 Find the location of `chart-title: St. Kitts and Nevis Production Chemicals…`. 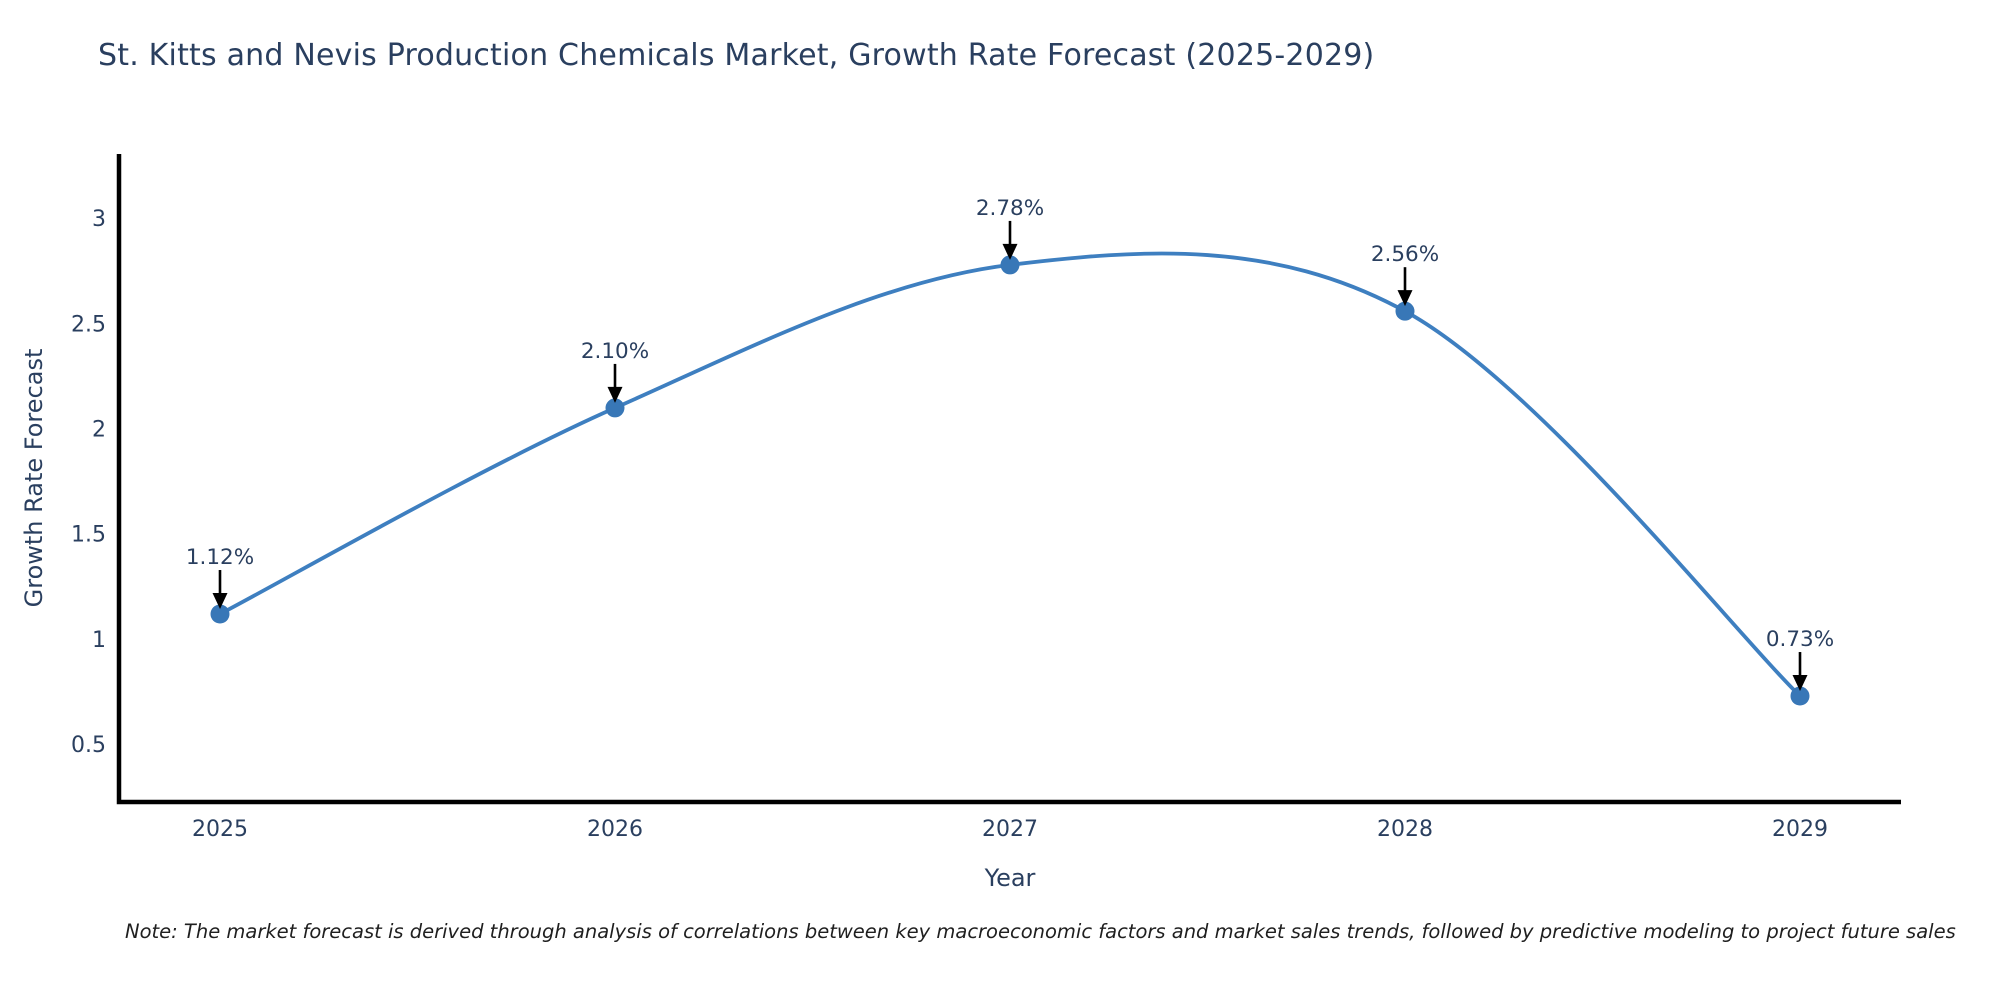

chart-title: St. Kitts and Nevis Production Chemicals… is located at coordinates (736, 55).